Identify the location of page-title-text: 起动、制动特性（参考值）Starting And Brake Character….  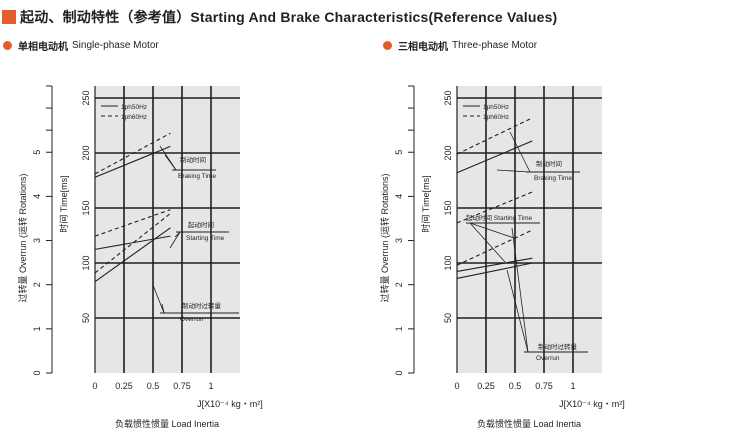
(289, 17).